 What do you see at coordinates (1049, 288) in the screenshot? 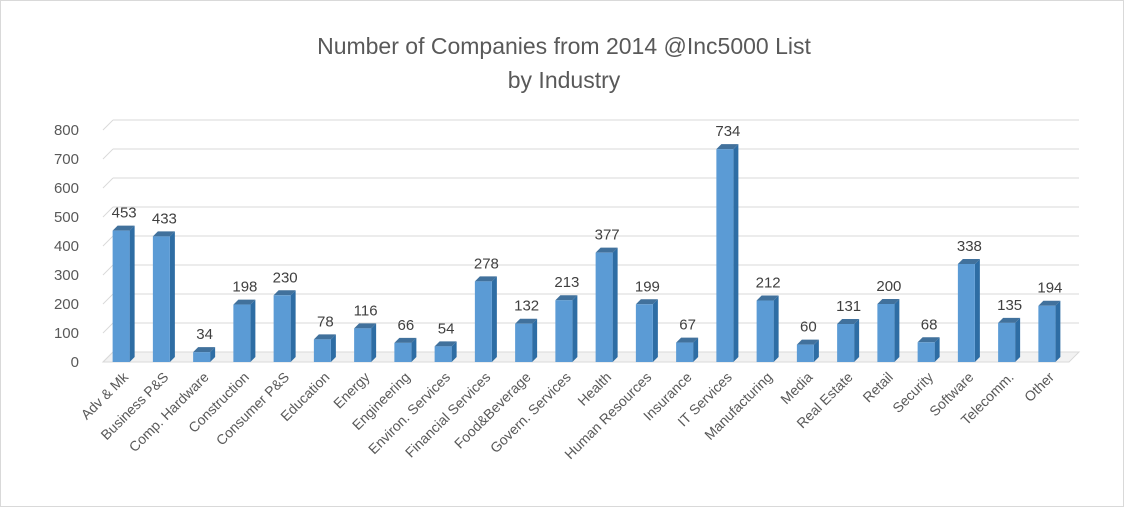
I see `data-label: 194` at bounding box center [1049, 288].